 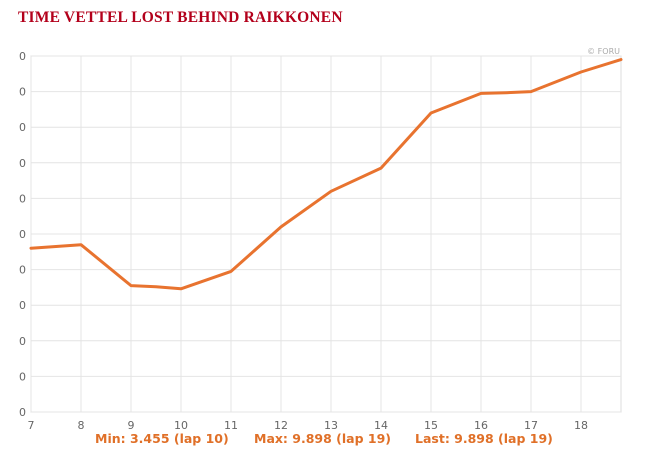 I want to click on x-axis-ticks: 7 8 9 10 11 12 13 14 15 16 17 18, so click(x=308, y=425).